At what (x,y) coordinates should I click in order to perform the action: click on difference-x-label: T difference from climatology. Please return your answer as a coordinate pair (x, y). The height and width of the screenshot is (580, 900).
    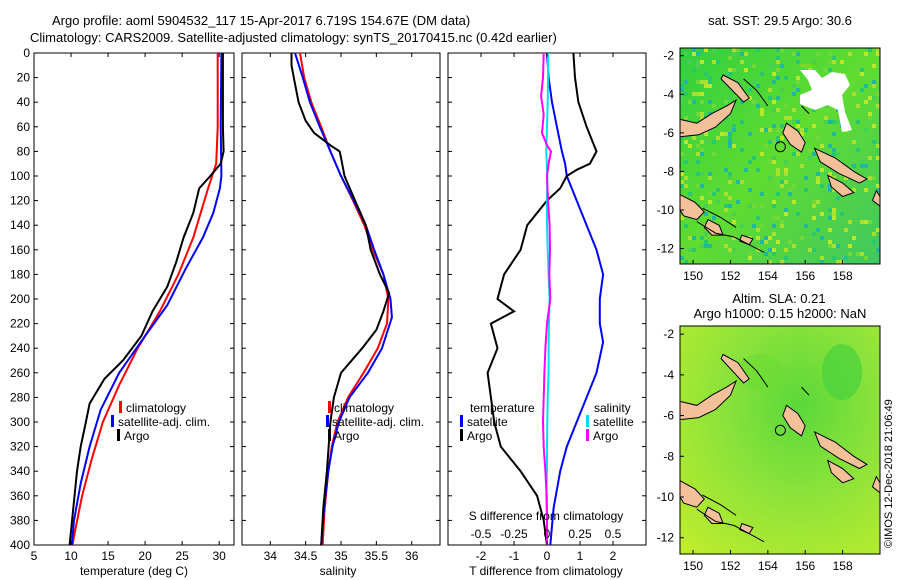
    Looking at the image, I should click on (546, 571).